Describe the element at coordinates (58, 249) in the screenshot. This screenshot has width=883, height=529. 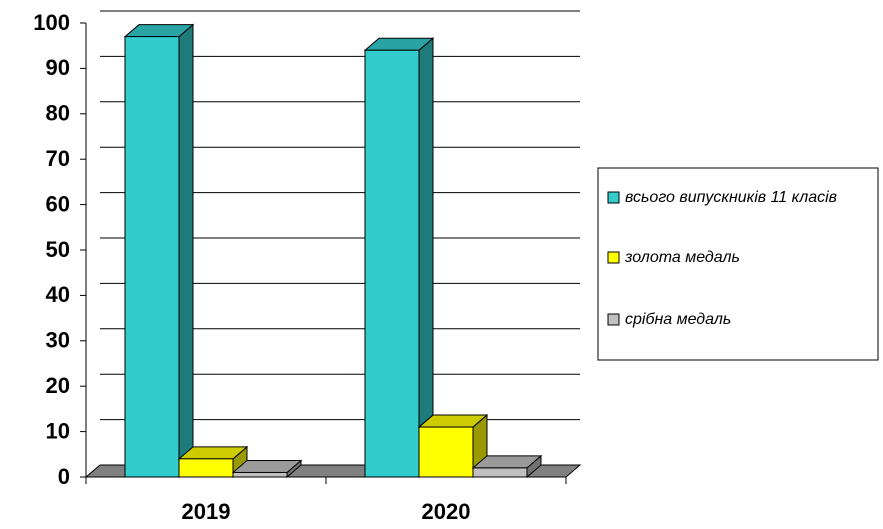
I see `y-tick-label: 50` at that location.